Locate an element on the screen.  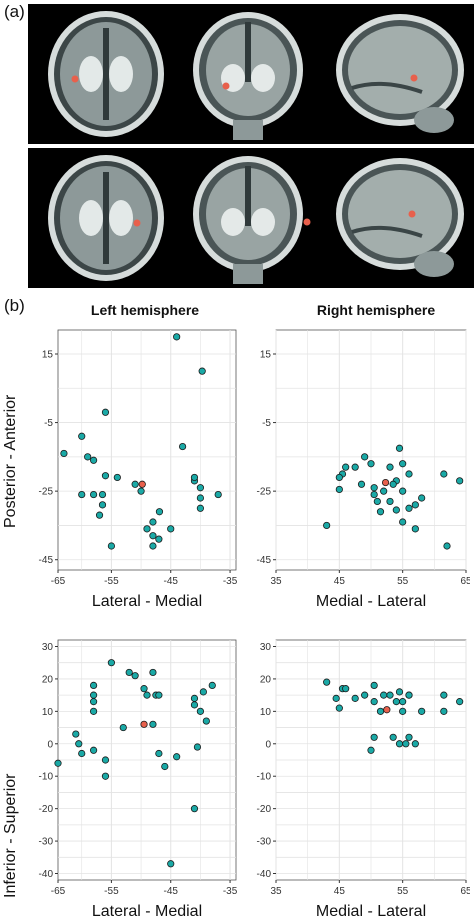
y-tick-label: -5 is located at coordinates (48, 423).